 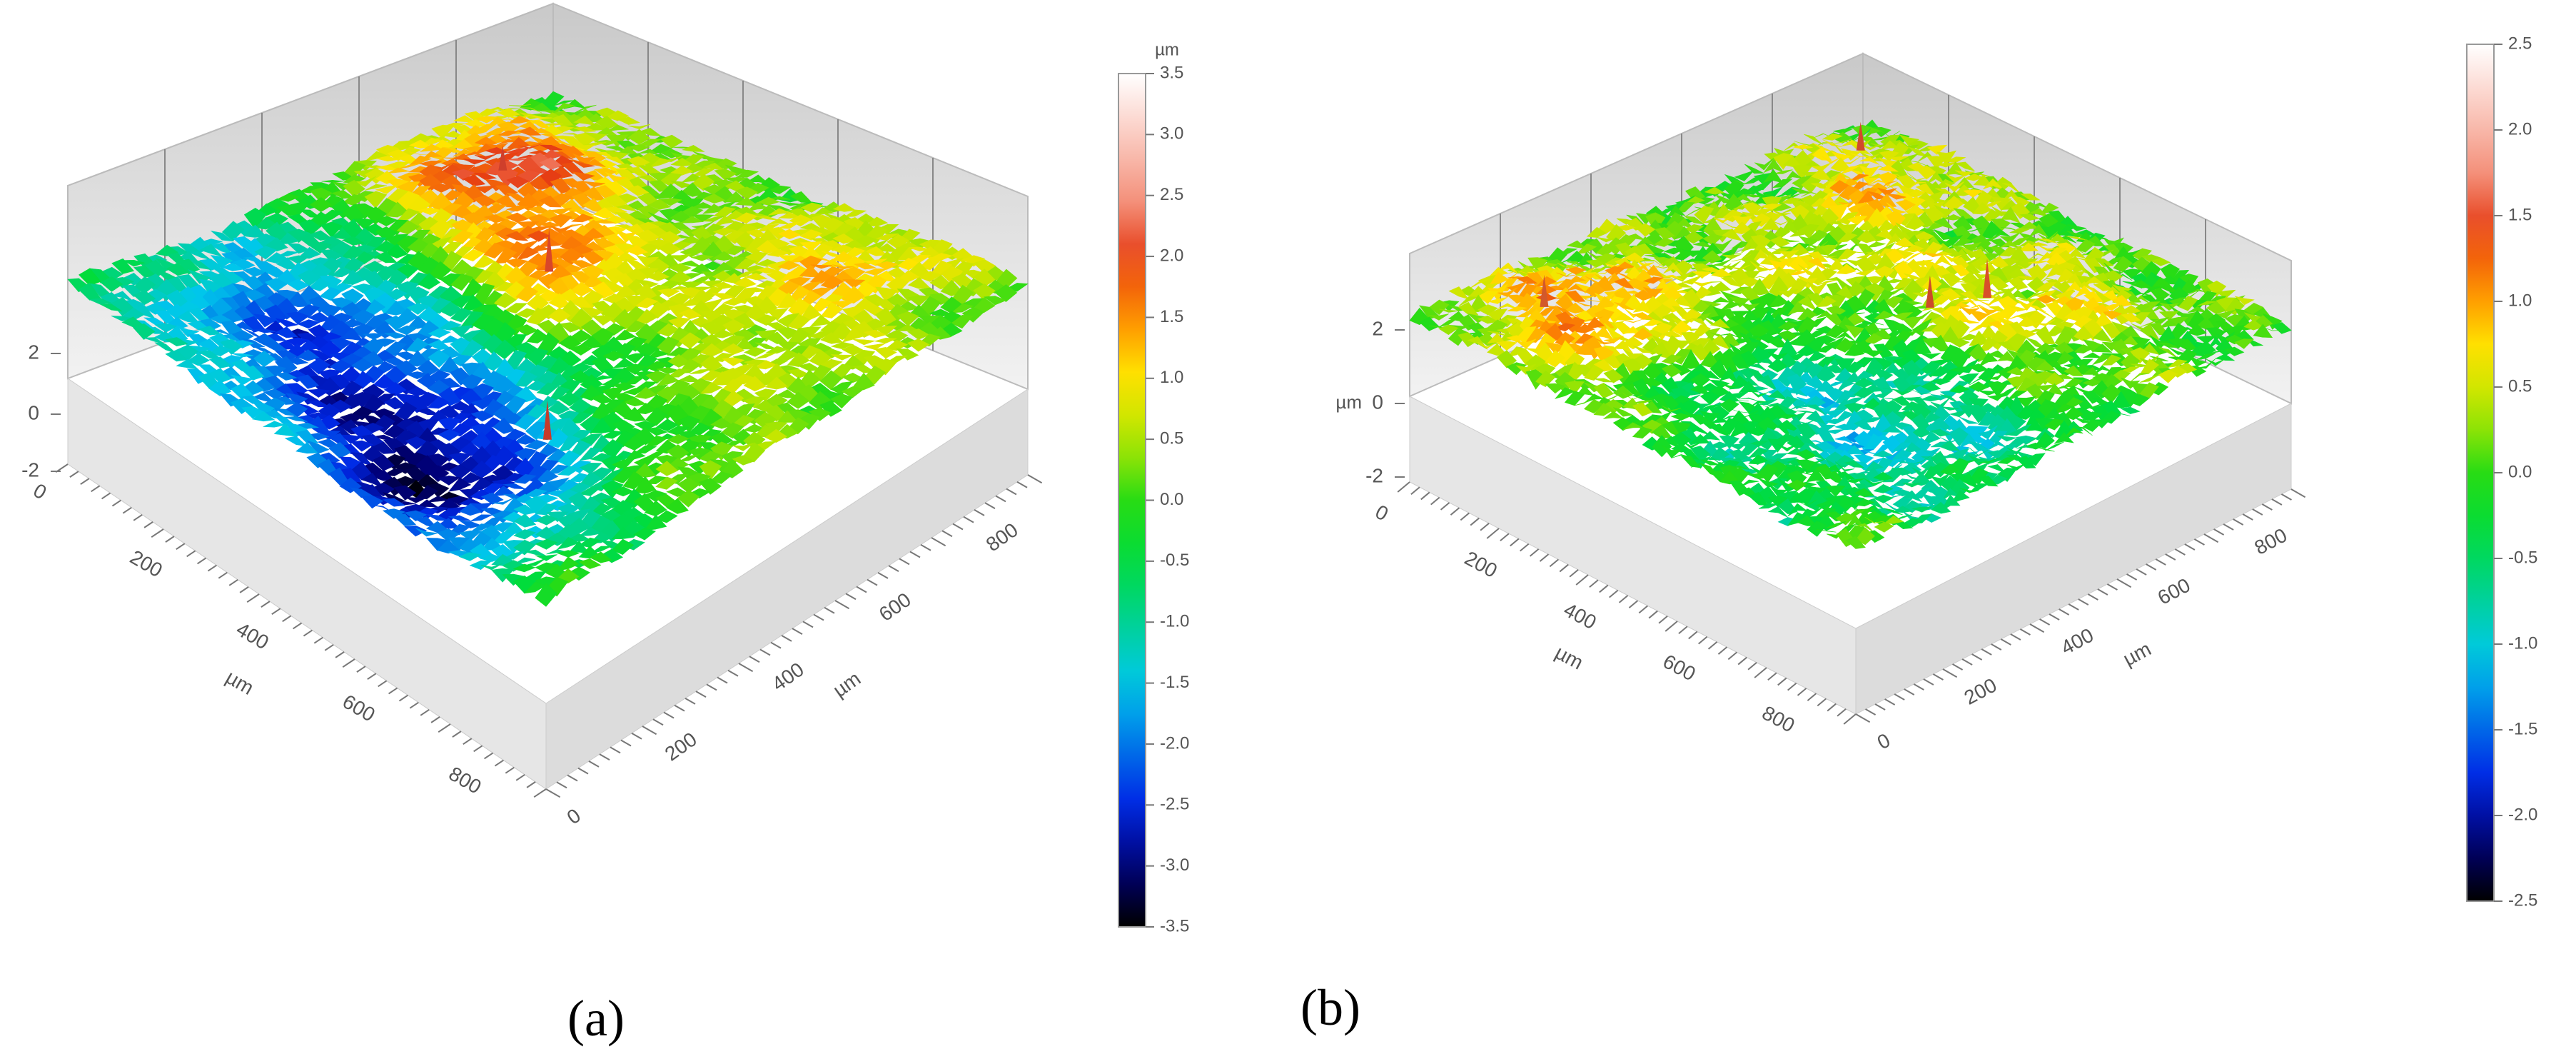 What do you see at coordinates (1174, 865) in the screenshot?
I see `a-colorbar-label: -3.0` at bounding box center [1174, 865].